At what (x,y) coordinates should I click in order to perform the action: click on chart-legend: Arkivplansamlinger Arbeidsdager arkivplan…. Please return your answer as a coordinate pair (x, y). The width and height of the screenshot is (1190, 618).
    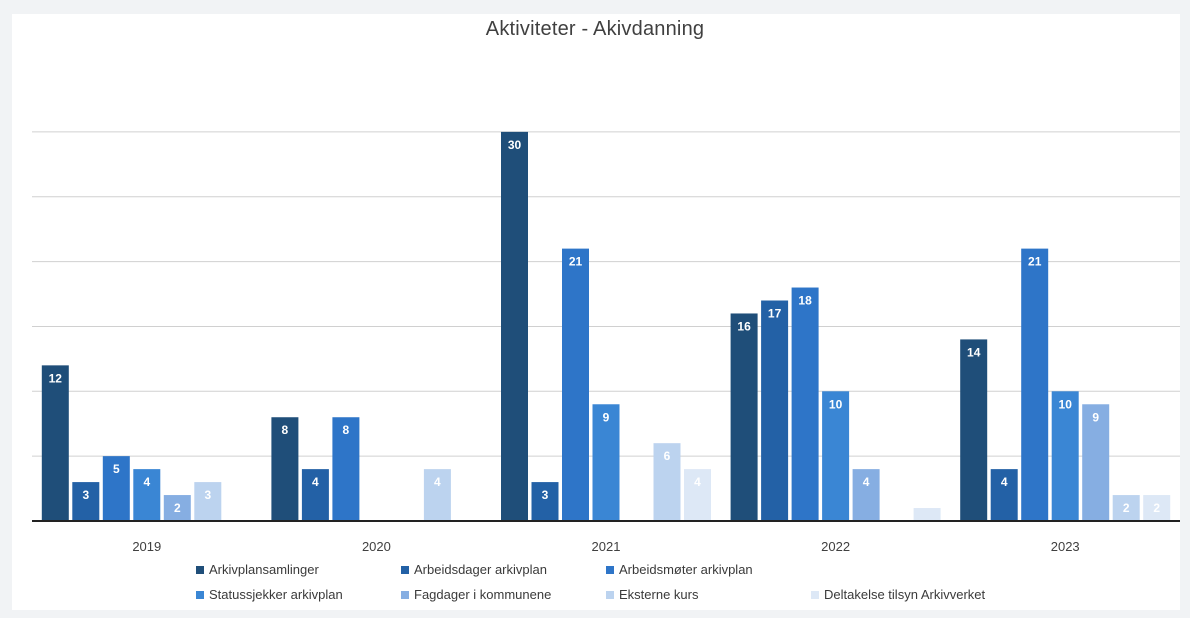
    Looking at the image, I should click on (606, 582).